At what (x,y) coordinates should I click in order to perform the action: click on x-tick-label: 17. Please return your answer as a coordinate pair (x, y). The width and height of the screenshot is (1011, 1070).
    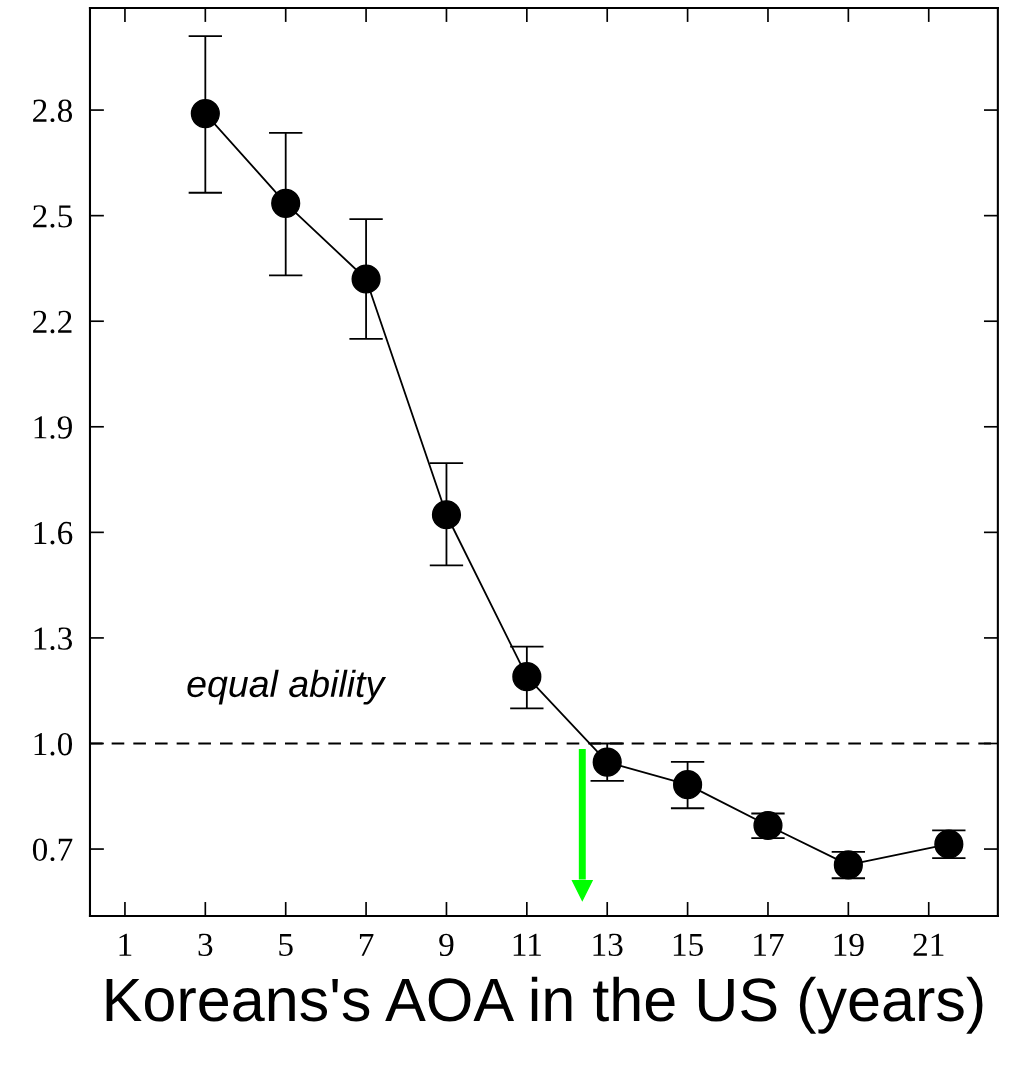
    Looking at the image, I should click on (769, 944).